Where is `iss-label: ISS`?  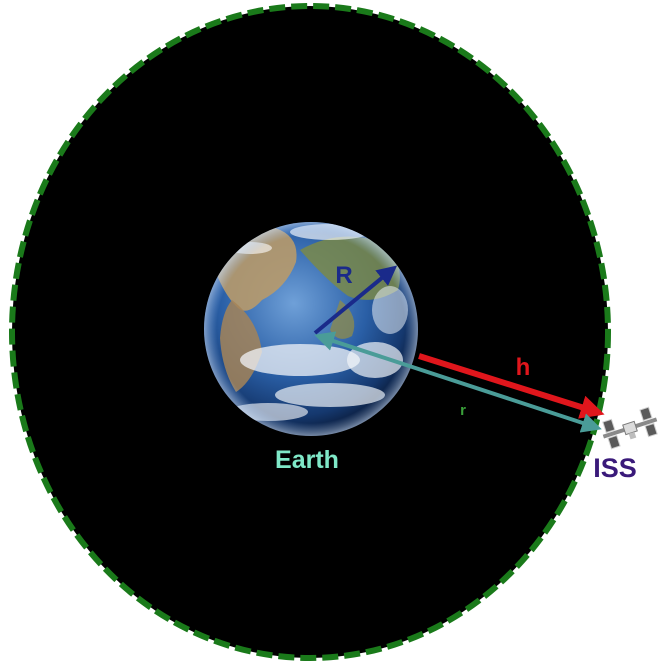 iss-label: ISS is located at coordinates (615, 468).